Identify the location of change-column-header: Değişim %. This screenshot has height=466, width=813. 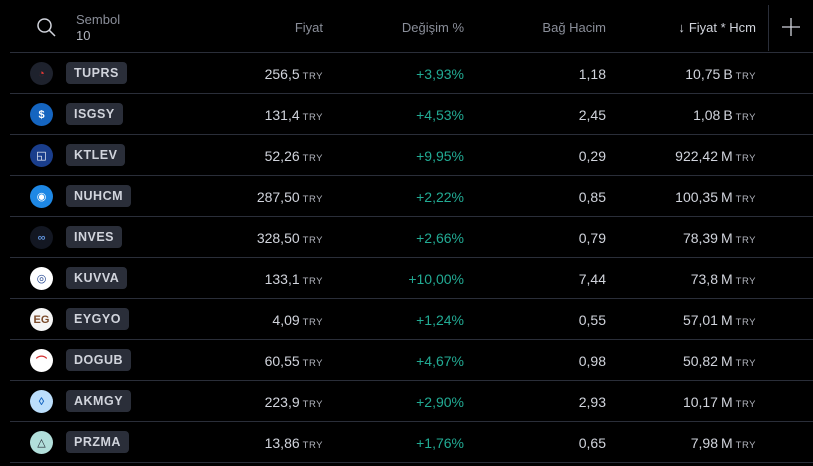
(432, 27).